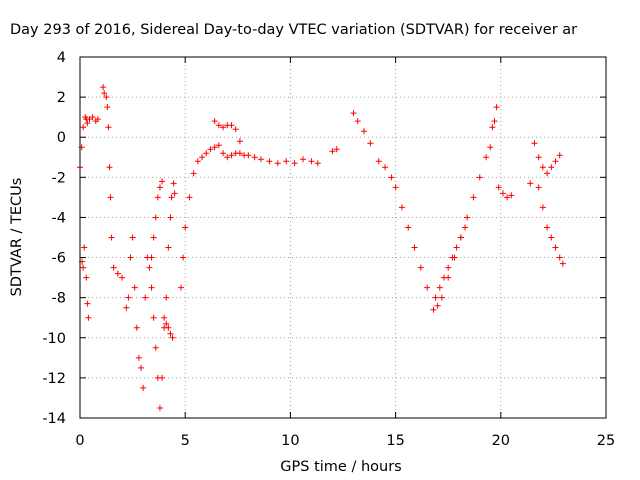 Image resolution: width=640 pixels, height=480 pixels. I want to click on y-tick-label: -14, so click(54, 419).